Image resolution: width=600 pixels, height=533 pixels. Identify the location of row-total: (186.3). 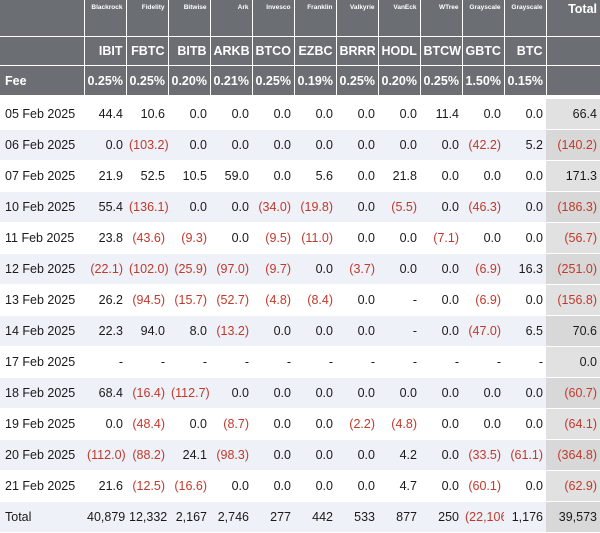
(573, 207).